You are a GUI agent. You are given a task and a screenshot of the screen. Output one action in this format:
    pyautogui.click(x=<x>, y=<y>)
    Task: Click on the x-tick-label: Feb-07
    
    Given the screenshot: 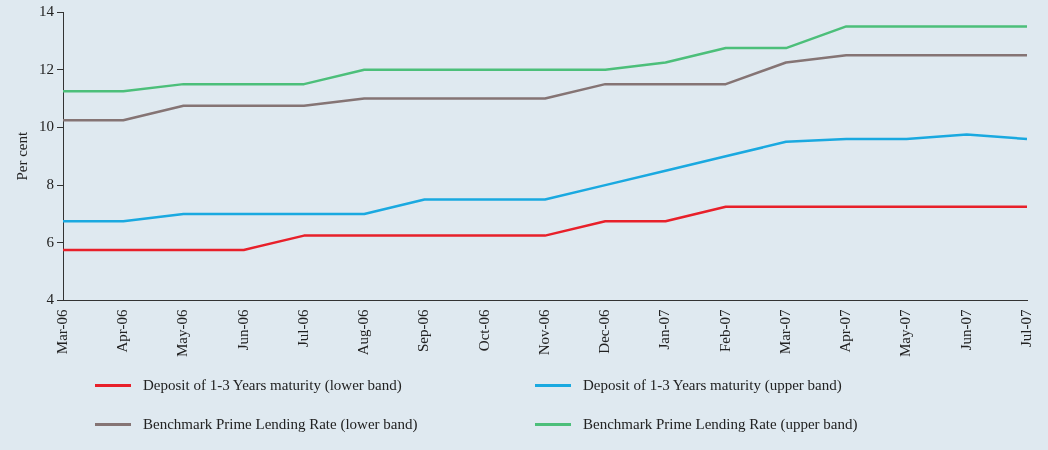 What is the action you would take?
    pyautogui.click(x=724, y=331)
    